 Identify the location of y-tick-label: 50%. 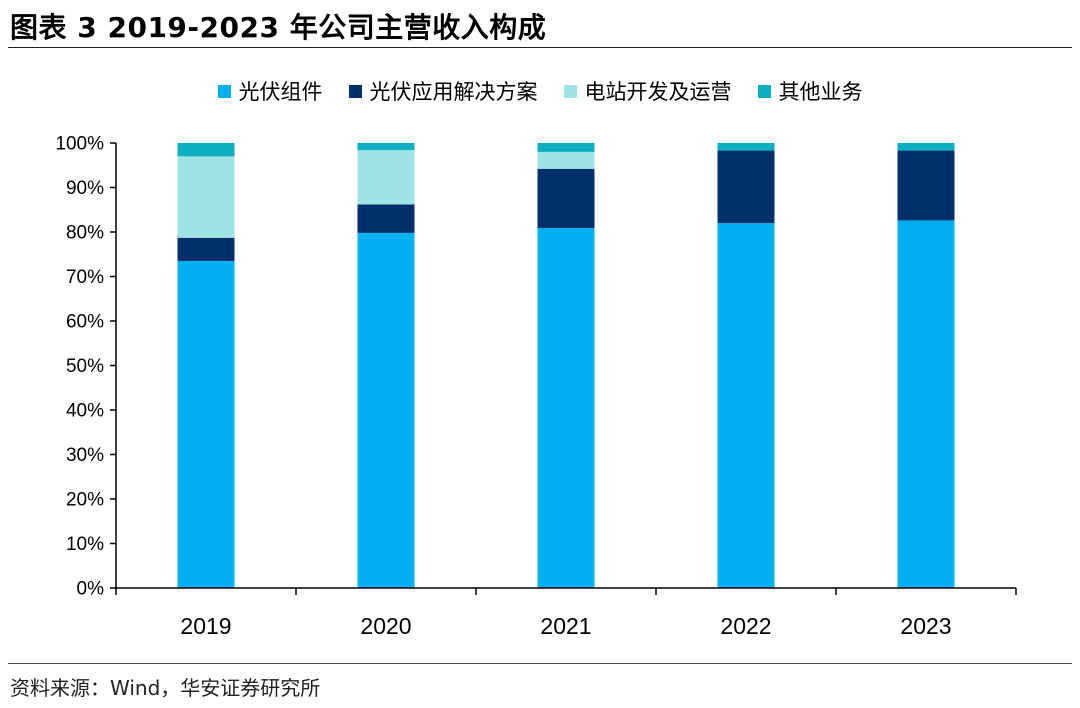
(85, 366).